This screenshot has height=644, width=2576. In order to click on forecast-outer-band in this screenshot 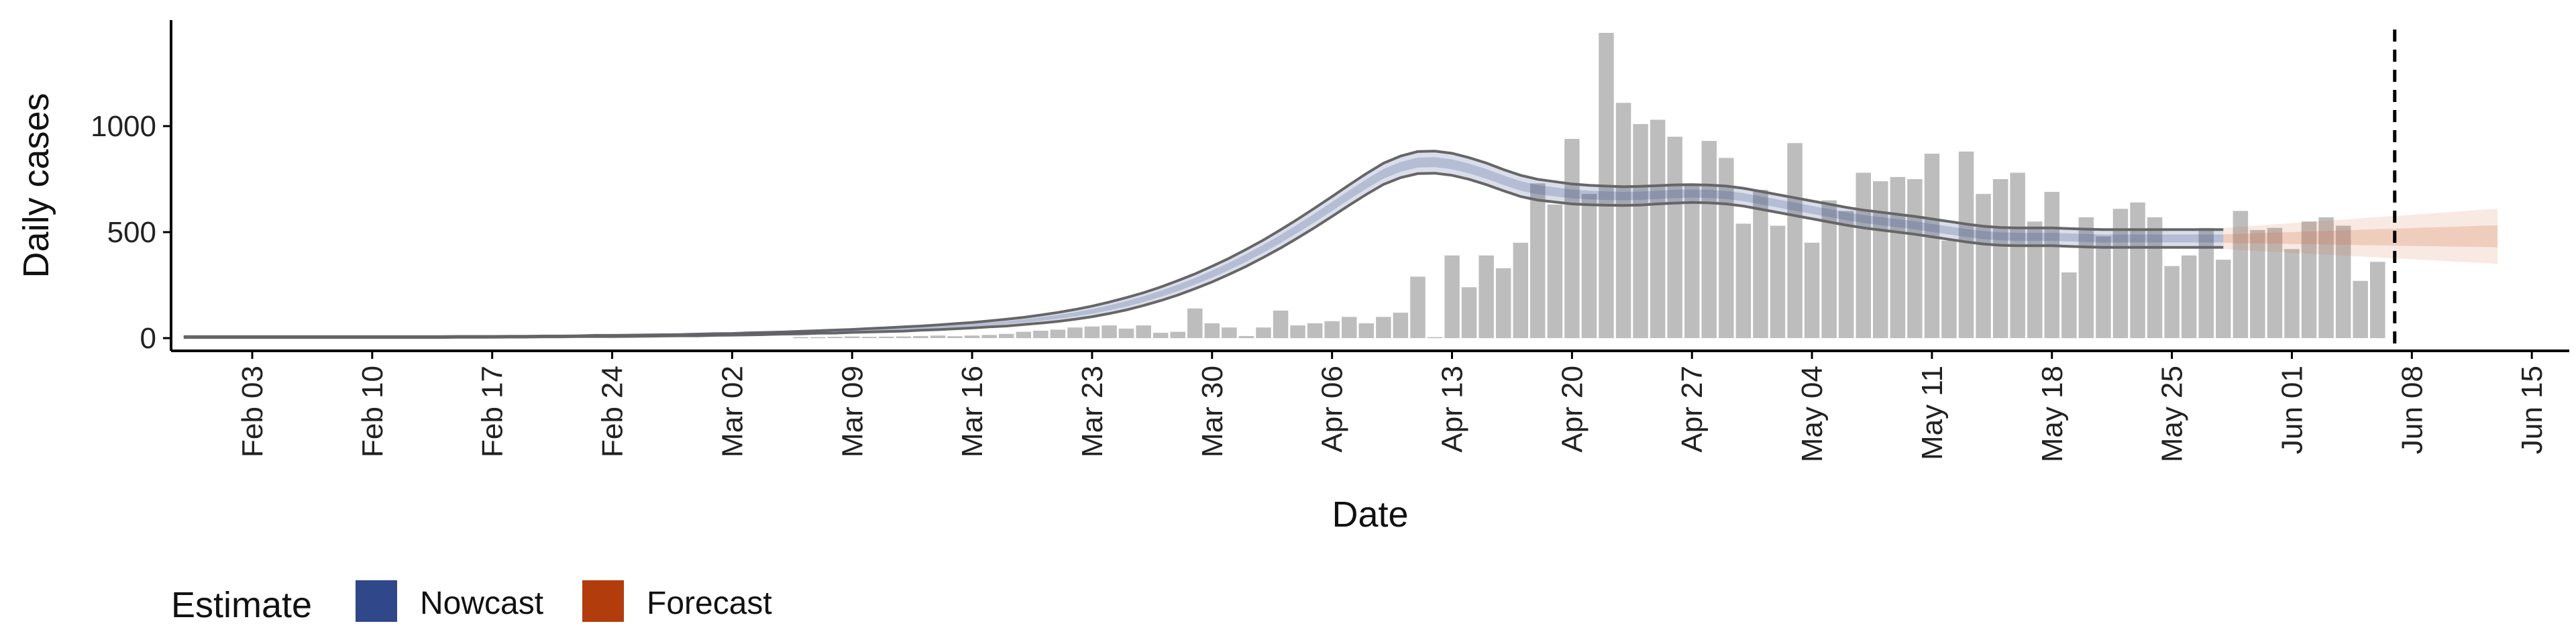, I will do `click(2360, 236)`.